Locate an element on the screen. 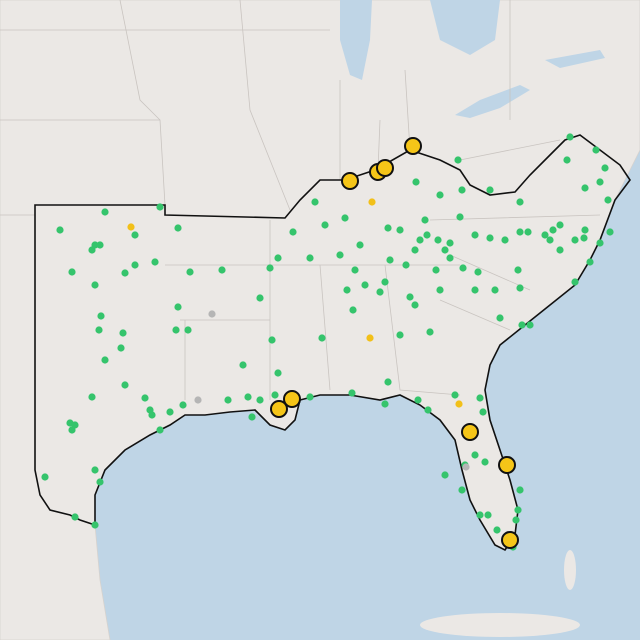  island is located at coordinates (570, 570).